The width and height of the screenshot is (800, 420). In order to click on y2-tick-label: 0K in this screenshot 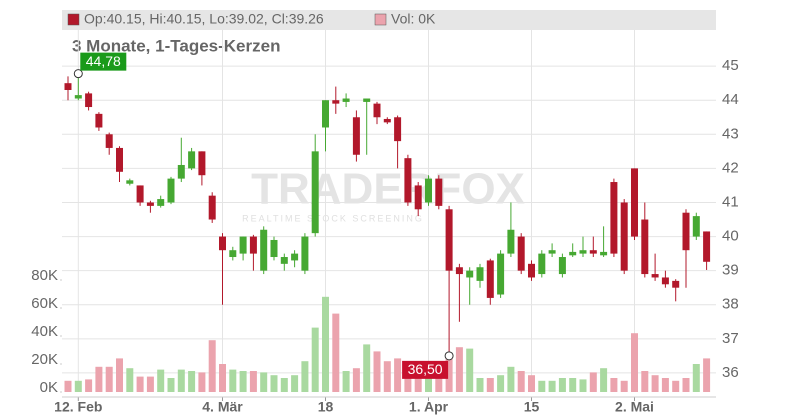, I will do `click(49, 387)`.